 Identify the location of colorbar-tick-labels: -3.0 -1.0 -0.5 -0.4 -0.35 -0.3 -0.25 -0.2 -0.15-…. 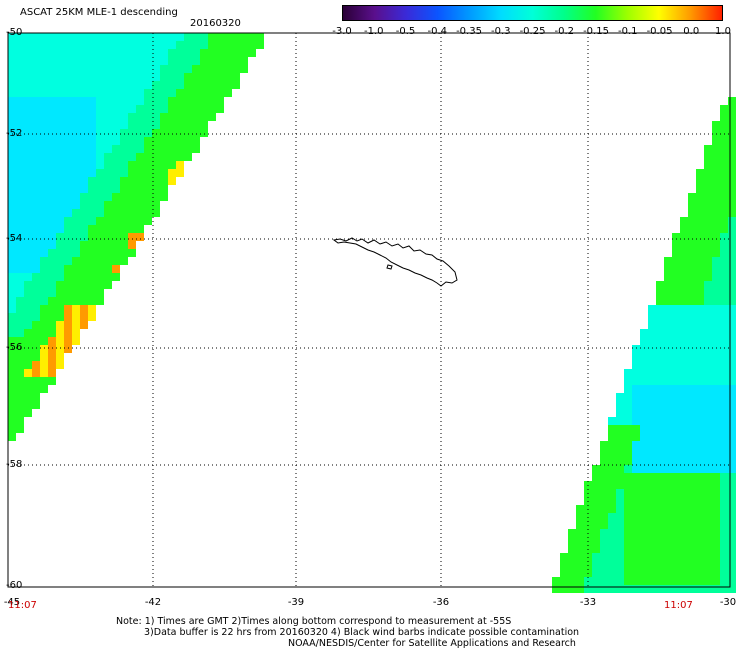
(532, 32).